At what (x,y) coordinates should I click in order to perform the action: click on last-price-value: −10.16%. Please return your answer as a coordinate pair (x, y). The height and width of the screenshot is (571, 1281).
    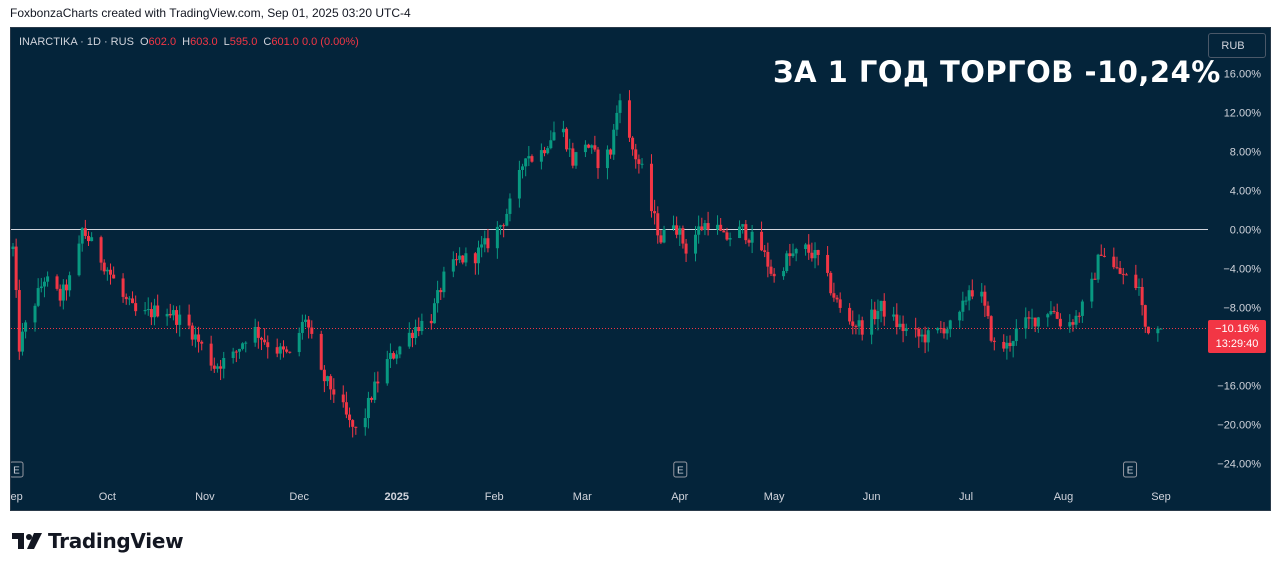
    Looking at the image, I should click on (1237, 329).